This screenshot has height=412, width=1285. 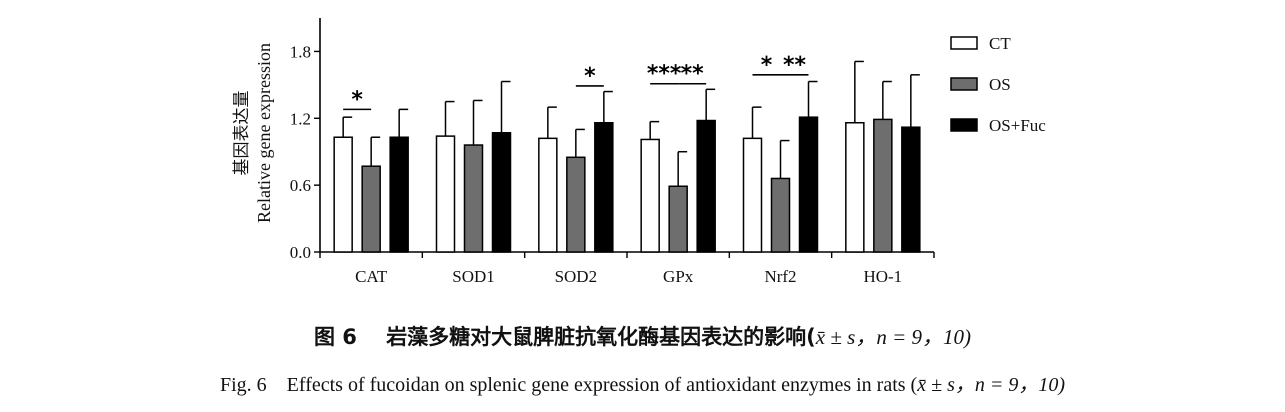 I want to click on y-axis-label-en: Relative gene expression, so click(x=264, y=133).